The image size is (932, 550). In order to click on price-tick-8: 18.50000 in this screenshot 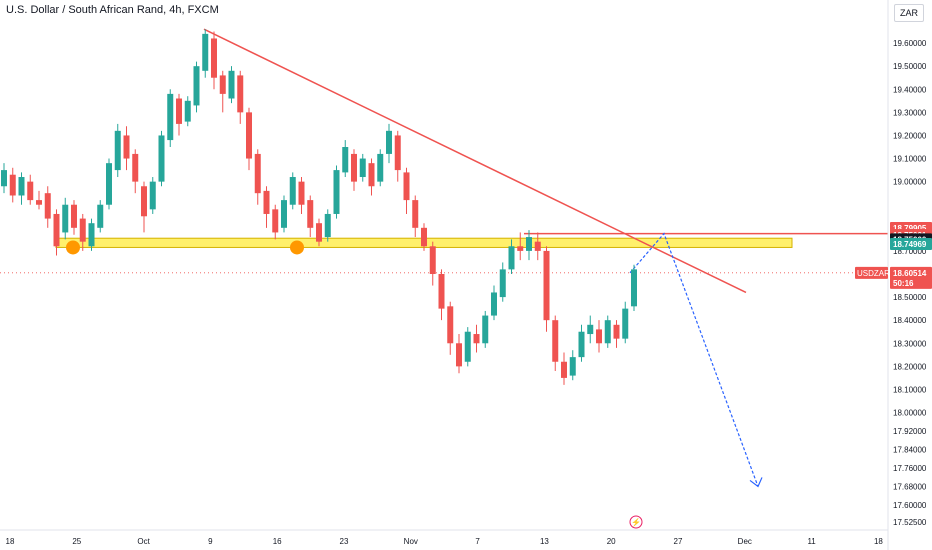, I will do `click(910, 297)`.